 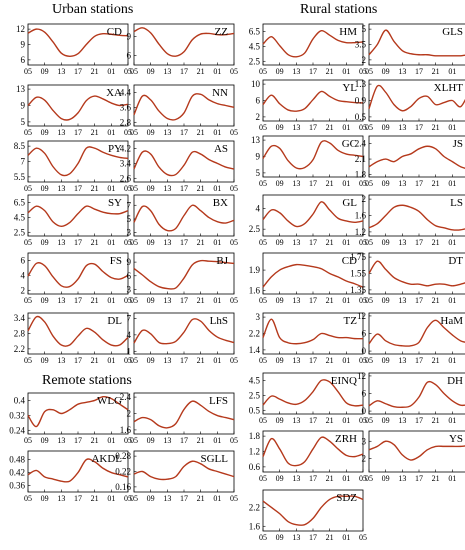 What do you see at coordinates (20, 177) in the screenshot?
I see `y-tick-label: 5.5` at bounding box center [20, 177].